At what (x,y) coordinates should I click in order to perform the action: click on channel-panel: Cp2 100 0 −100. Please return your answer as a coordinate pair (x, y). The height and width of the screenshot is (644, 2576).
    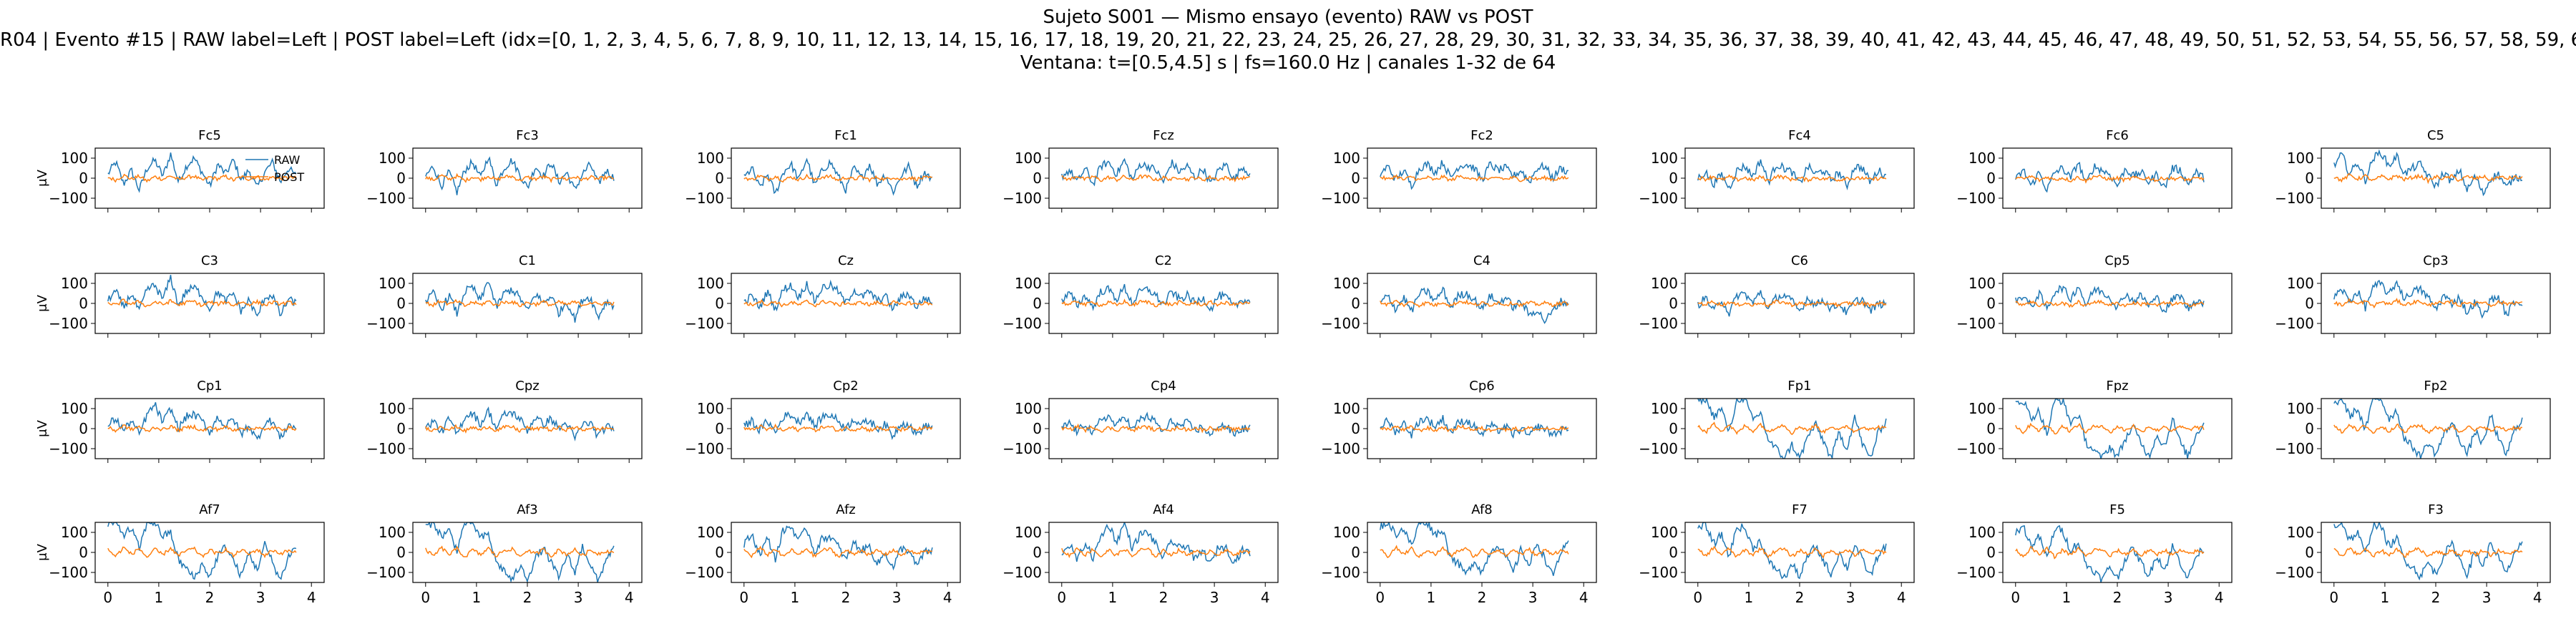
    Looking at the image, I should click on (823, 421).